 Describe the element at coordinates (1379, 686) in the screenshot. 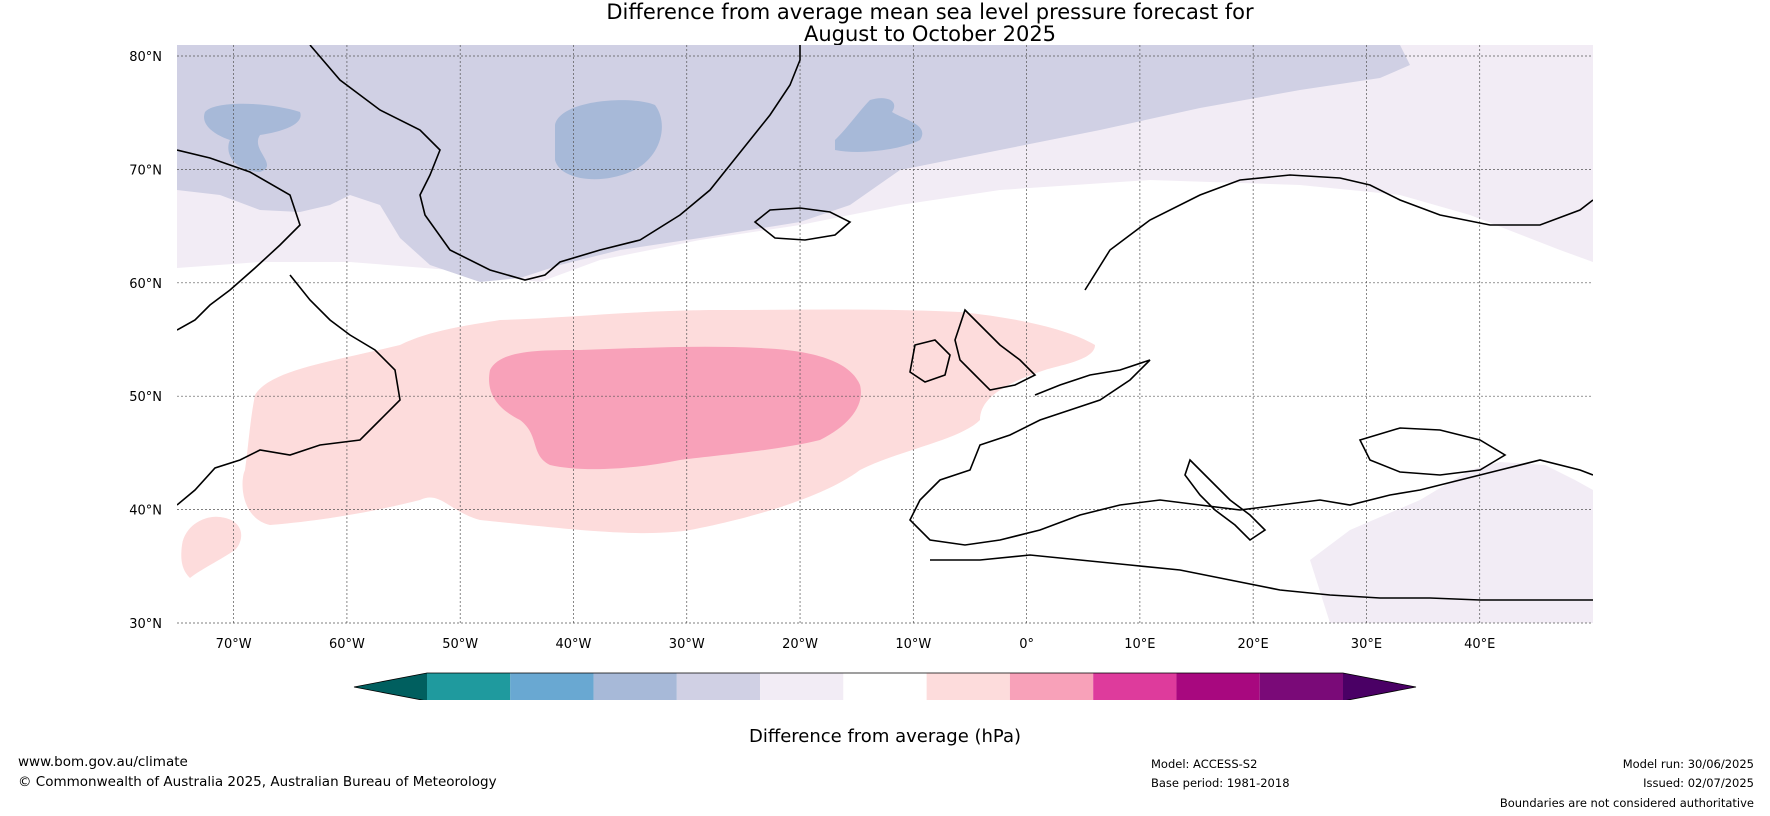

I see `colorbar-extend-high` at that location.